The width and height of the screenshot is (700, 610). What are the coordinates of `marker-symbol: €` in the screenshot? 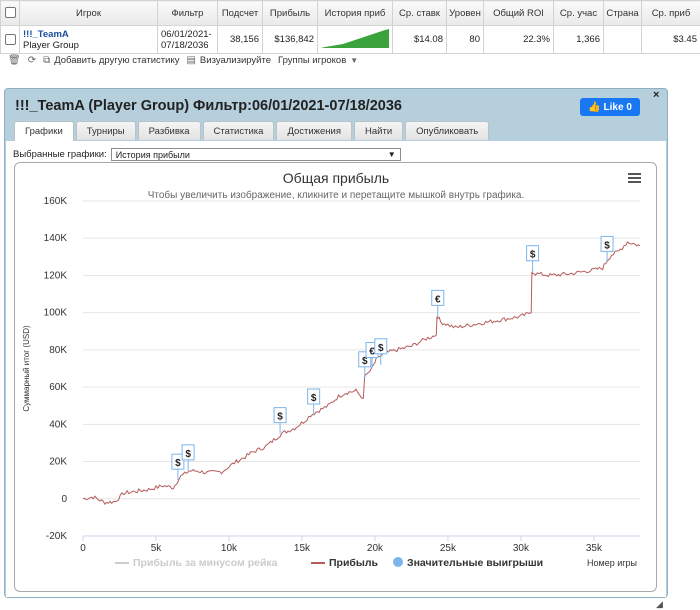 It's located at (438, 299).